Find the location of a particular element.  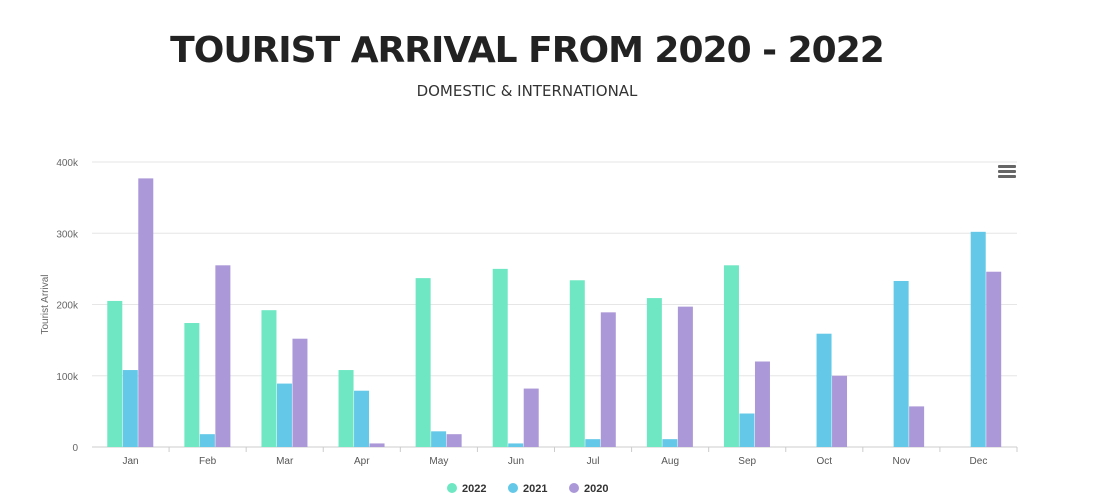

bar-2021-mar is located at coordinates (284, 415).